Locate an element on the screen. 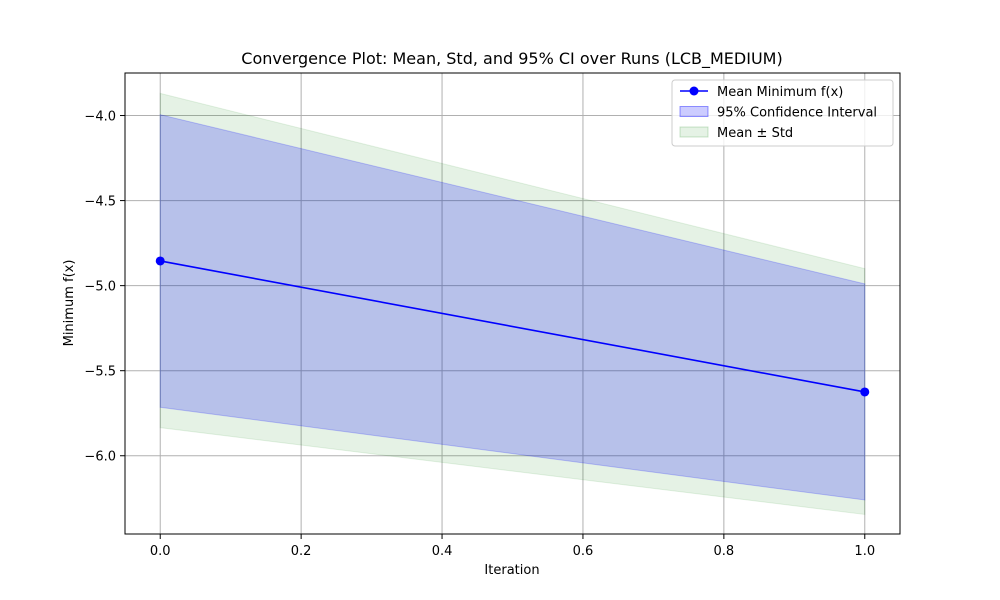  y-tick-label: −6.0 is located at coordinates (100, 457).